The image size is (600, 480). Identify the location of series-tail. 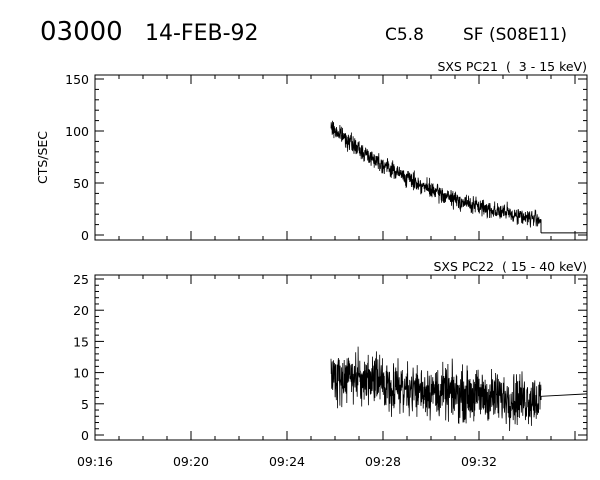
(564, 395).